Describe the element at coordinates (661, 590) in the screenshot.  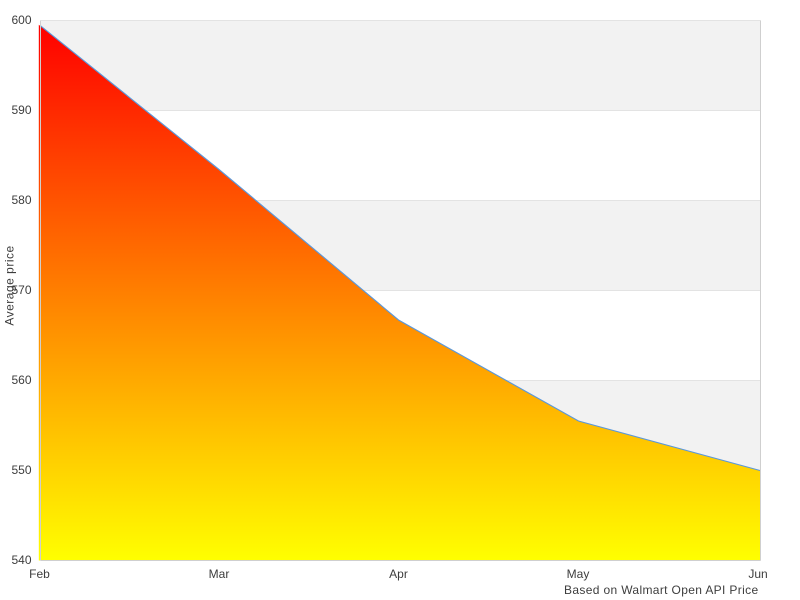
I see `svg-text:Based on Walmart Open API Pric: Based on Walmart Open API Price` at that location.